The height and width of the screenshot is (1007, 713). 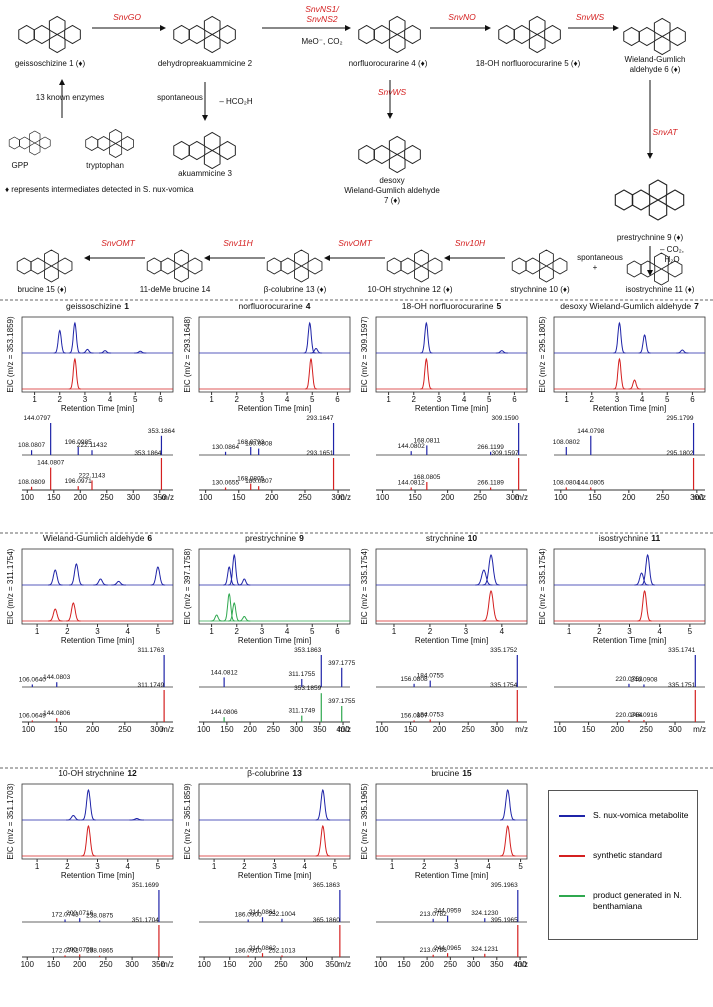 I want to click on ms-peak-label: 295.1799, so click(x=679, y=418).